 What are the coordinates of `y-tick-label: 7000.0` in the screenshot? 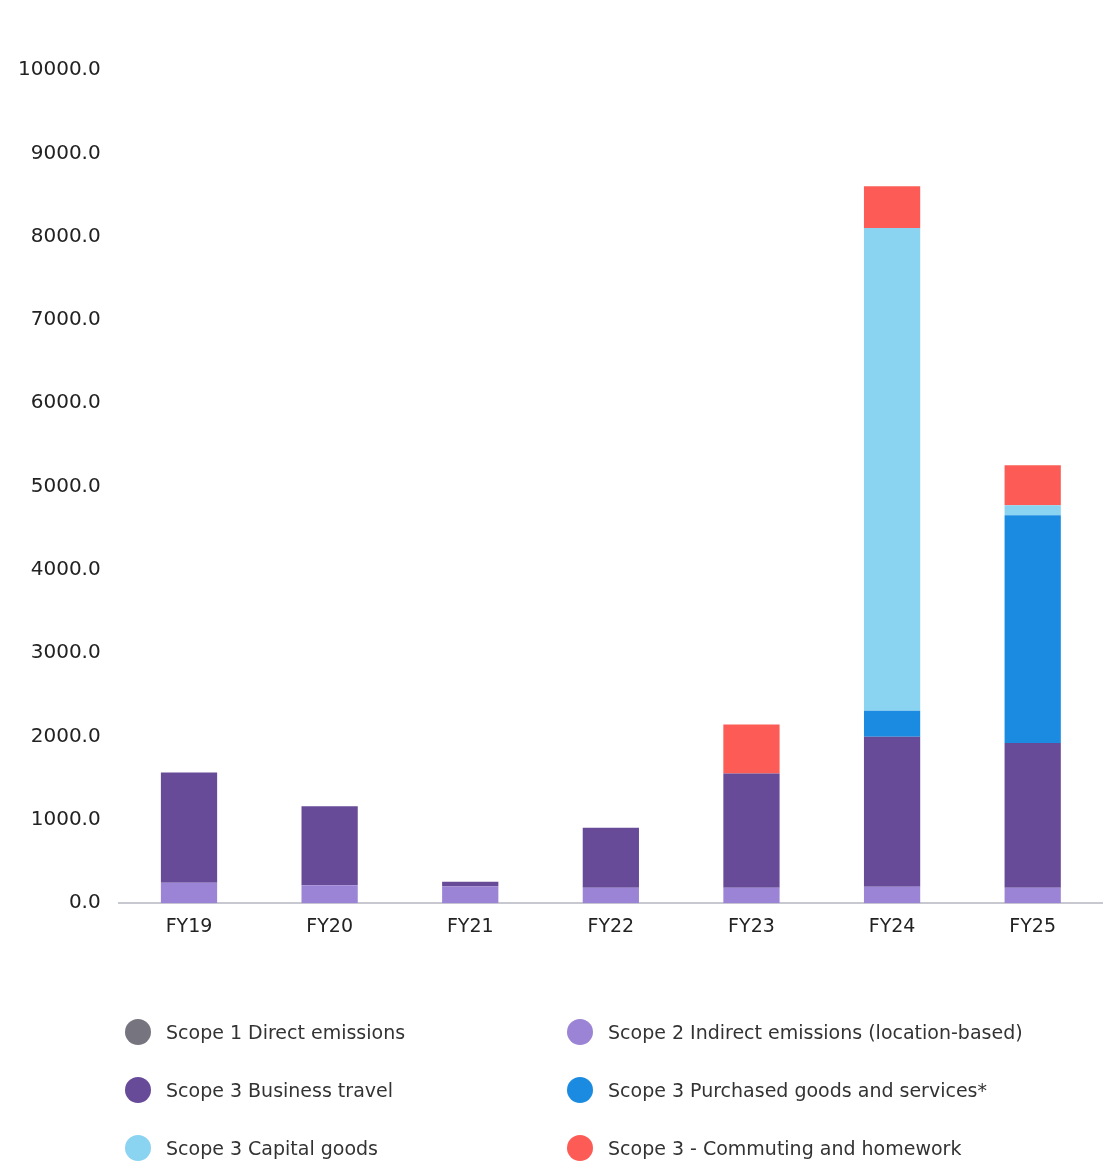 It's located at (65, 318).